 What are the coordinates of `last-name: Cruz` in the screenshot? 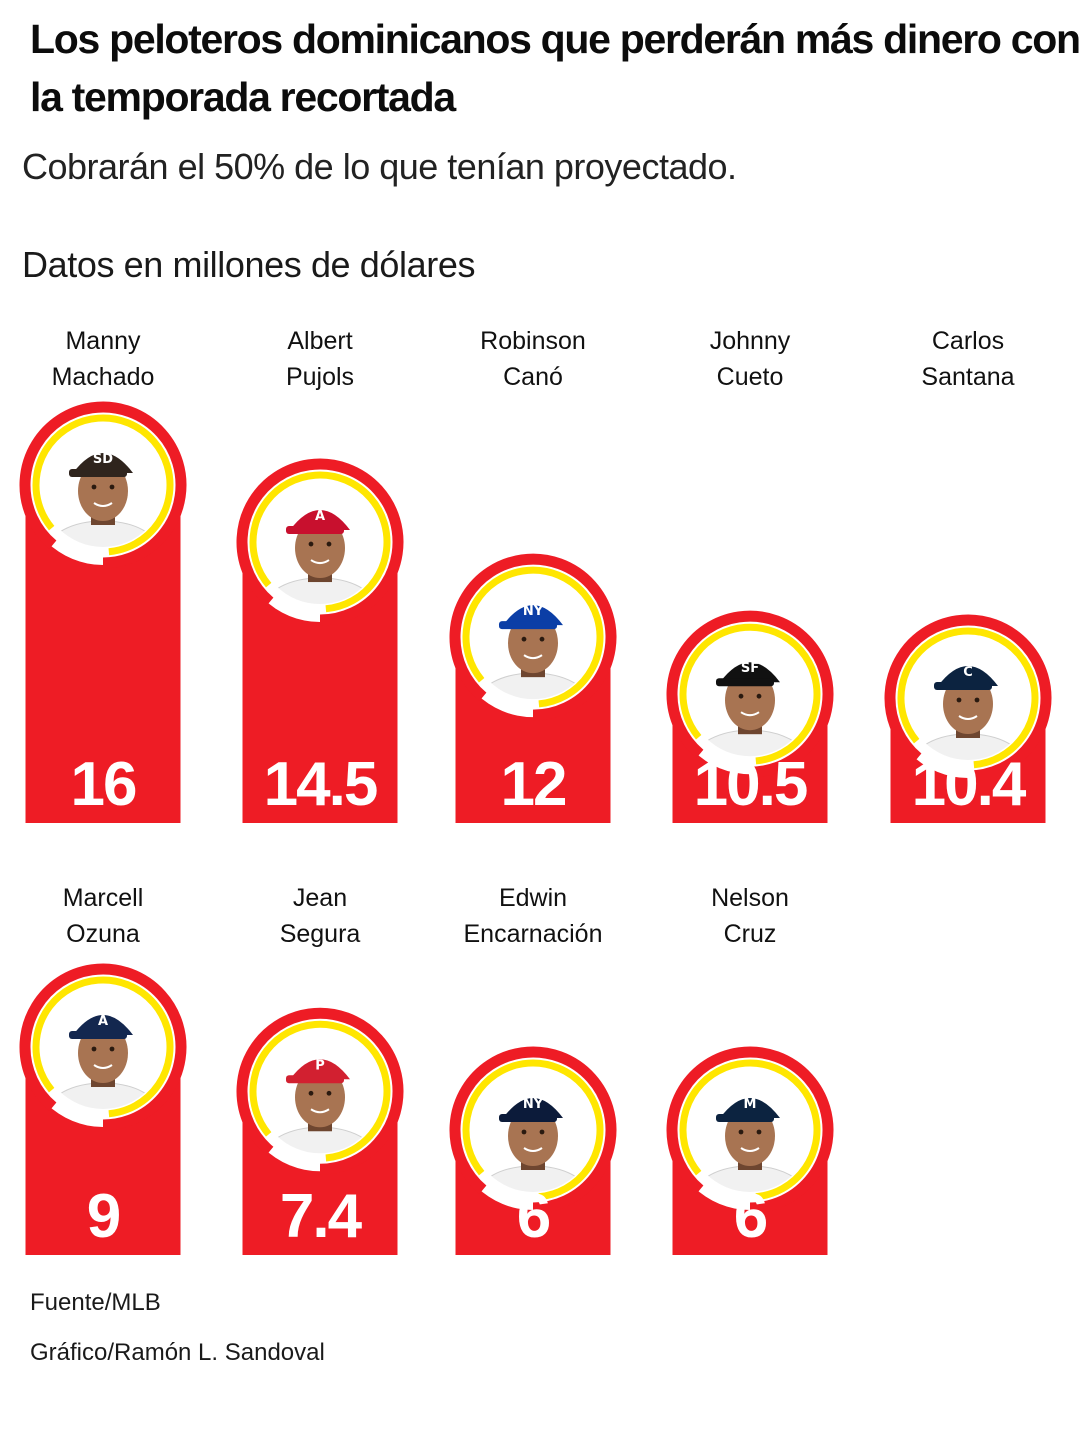 It's located at (750, 934).